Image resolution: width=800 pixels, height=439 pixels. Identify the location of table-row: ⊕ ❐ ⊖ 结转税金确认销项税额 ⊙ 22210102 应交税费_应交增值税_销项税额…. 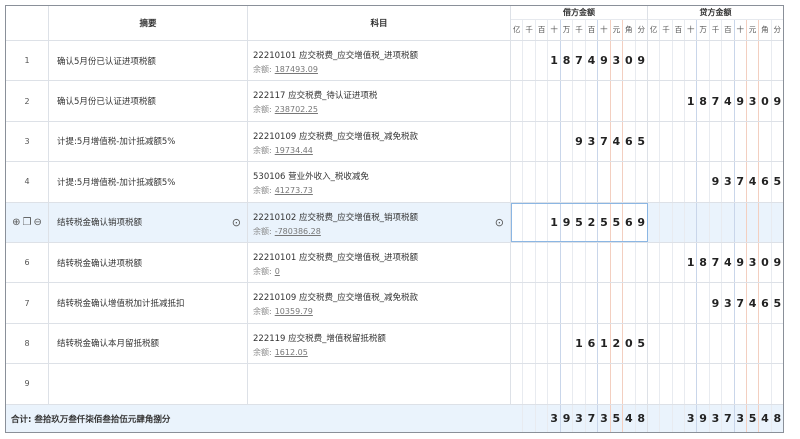
(394, 222).